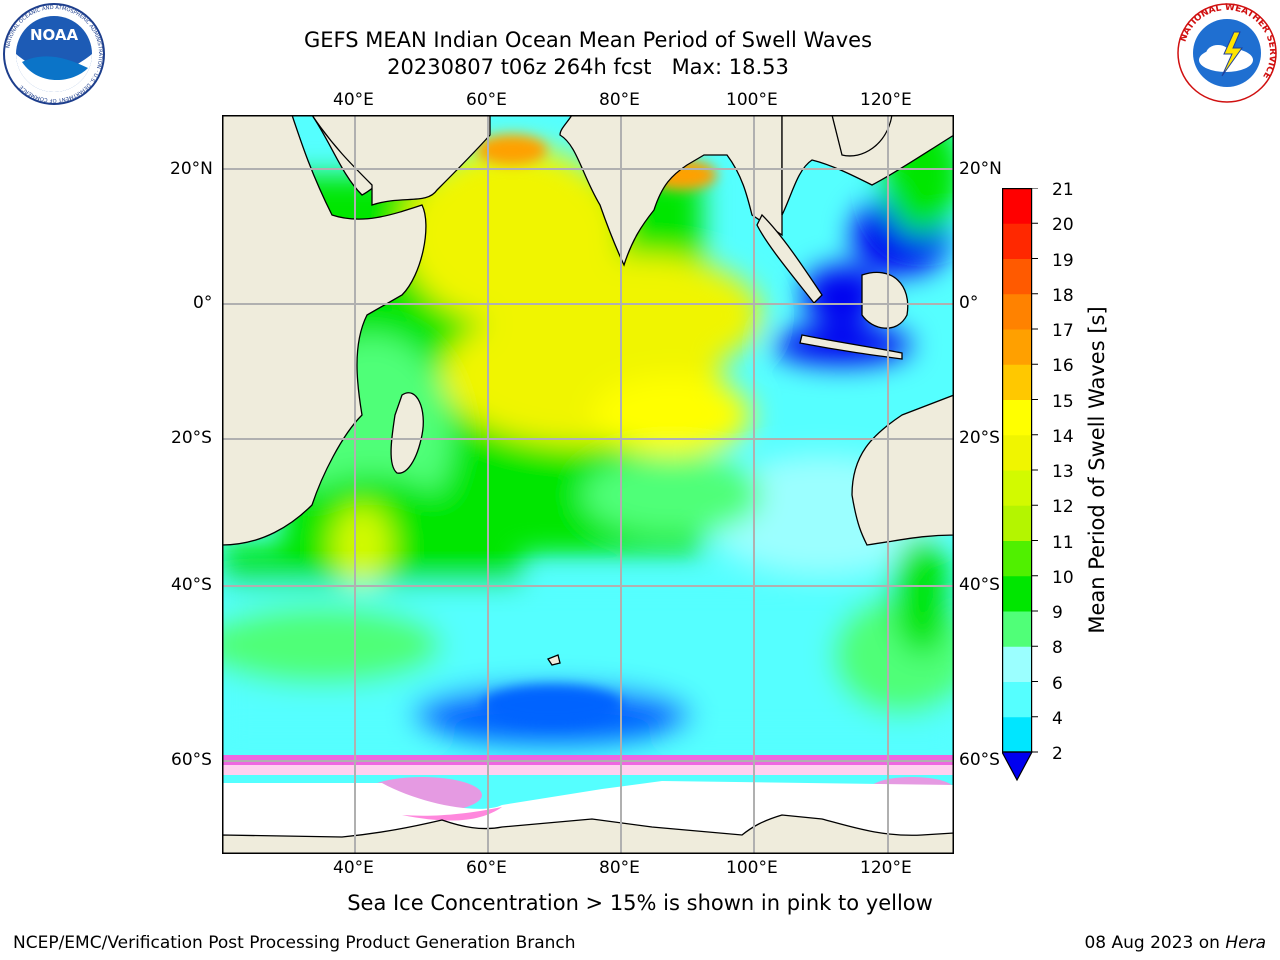 This screenshot has width=1280, height=960. I want to click on noaa-logo-text: NOAA, so click(54, 35).